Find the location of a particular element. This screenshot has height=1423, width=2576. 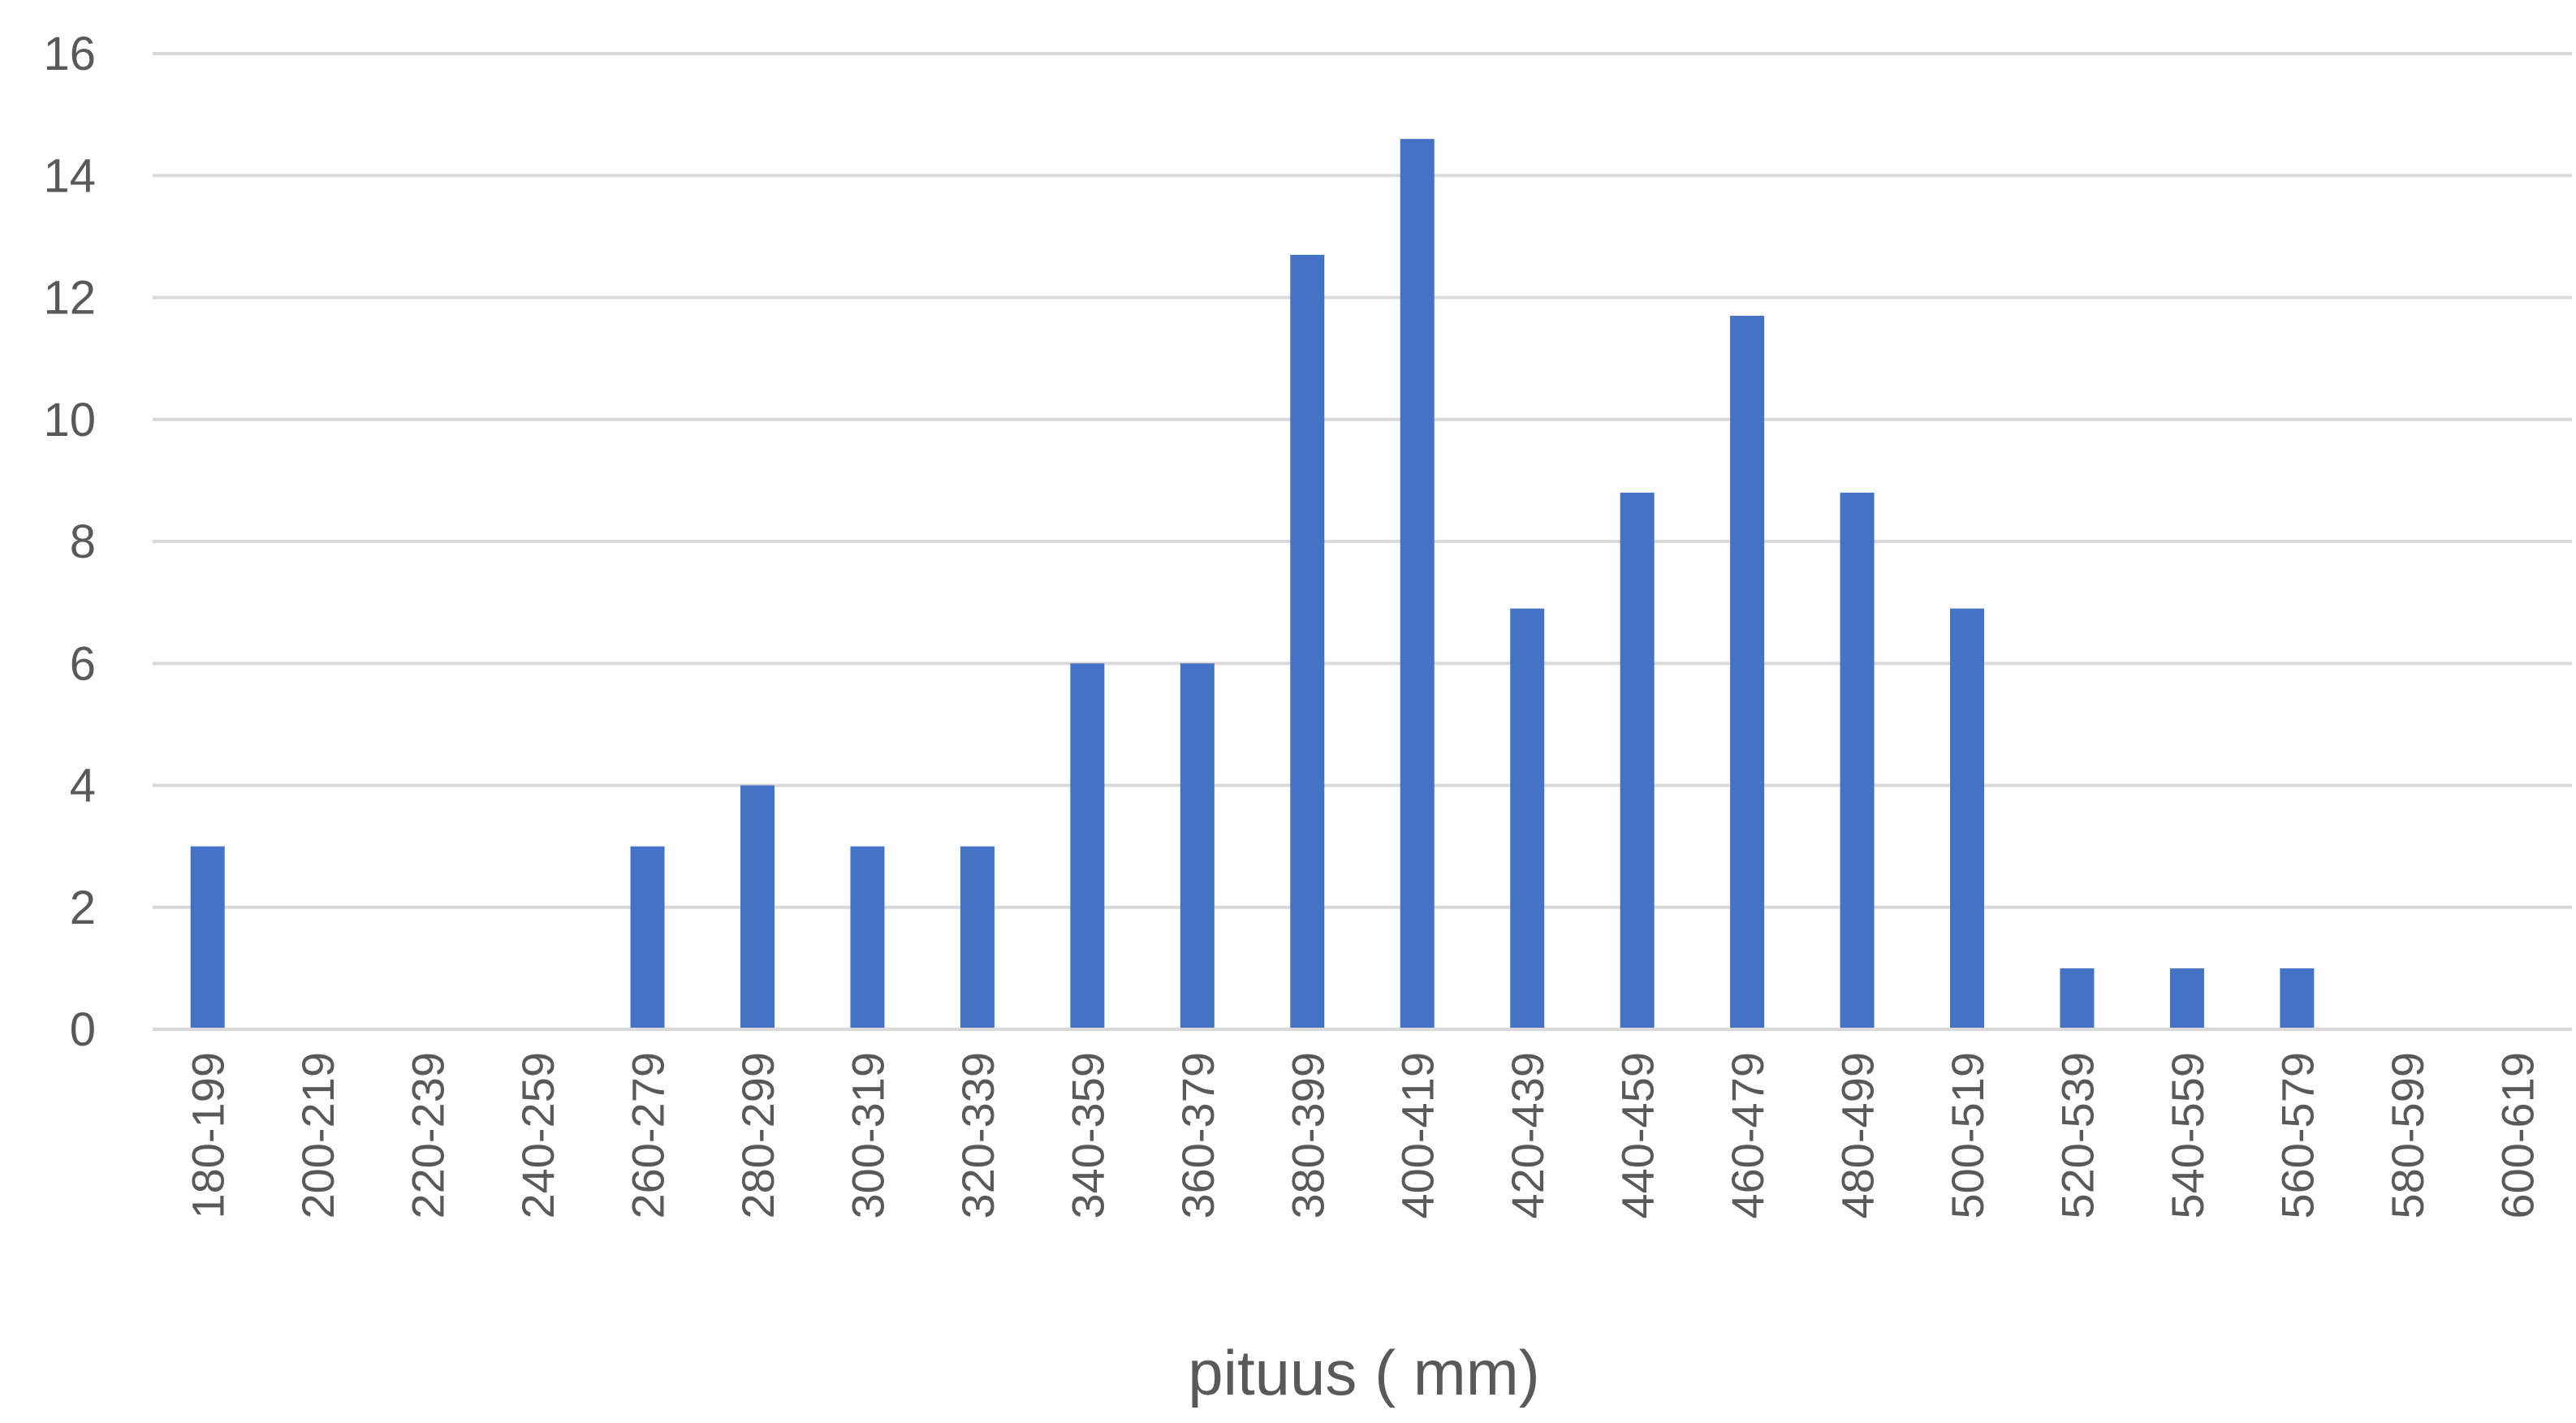

y-axis-ticks: 0 2 4 6 8 10 12 14 16 is located at coordinates (69, 542).